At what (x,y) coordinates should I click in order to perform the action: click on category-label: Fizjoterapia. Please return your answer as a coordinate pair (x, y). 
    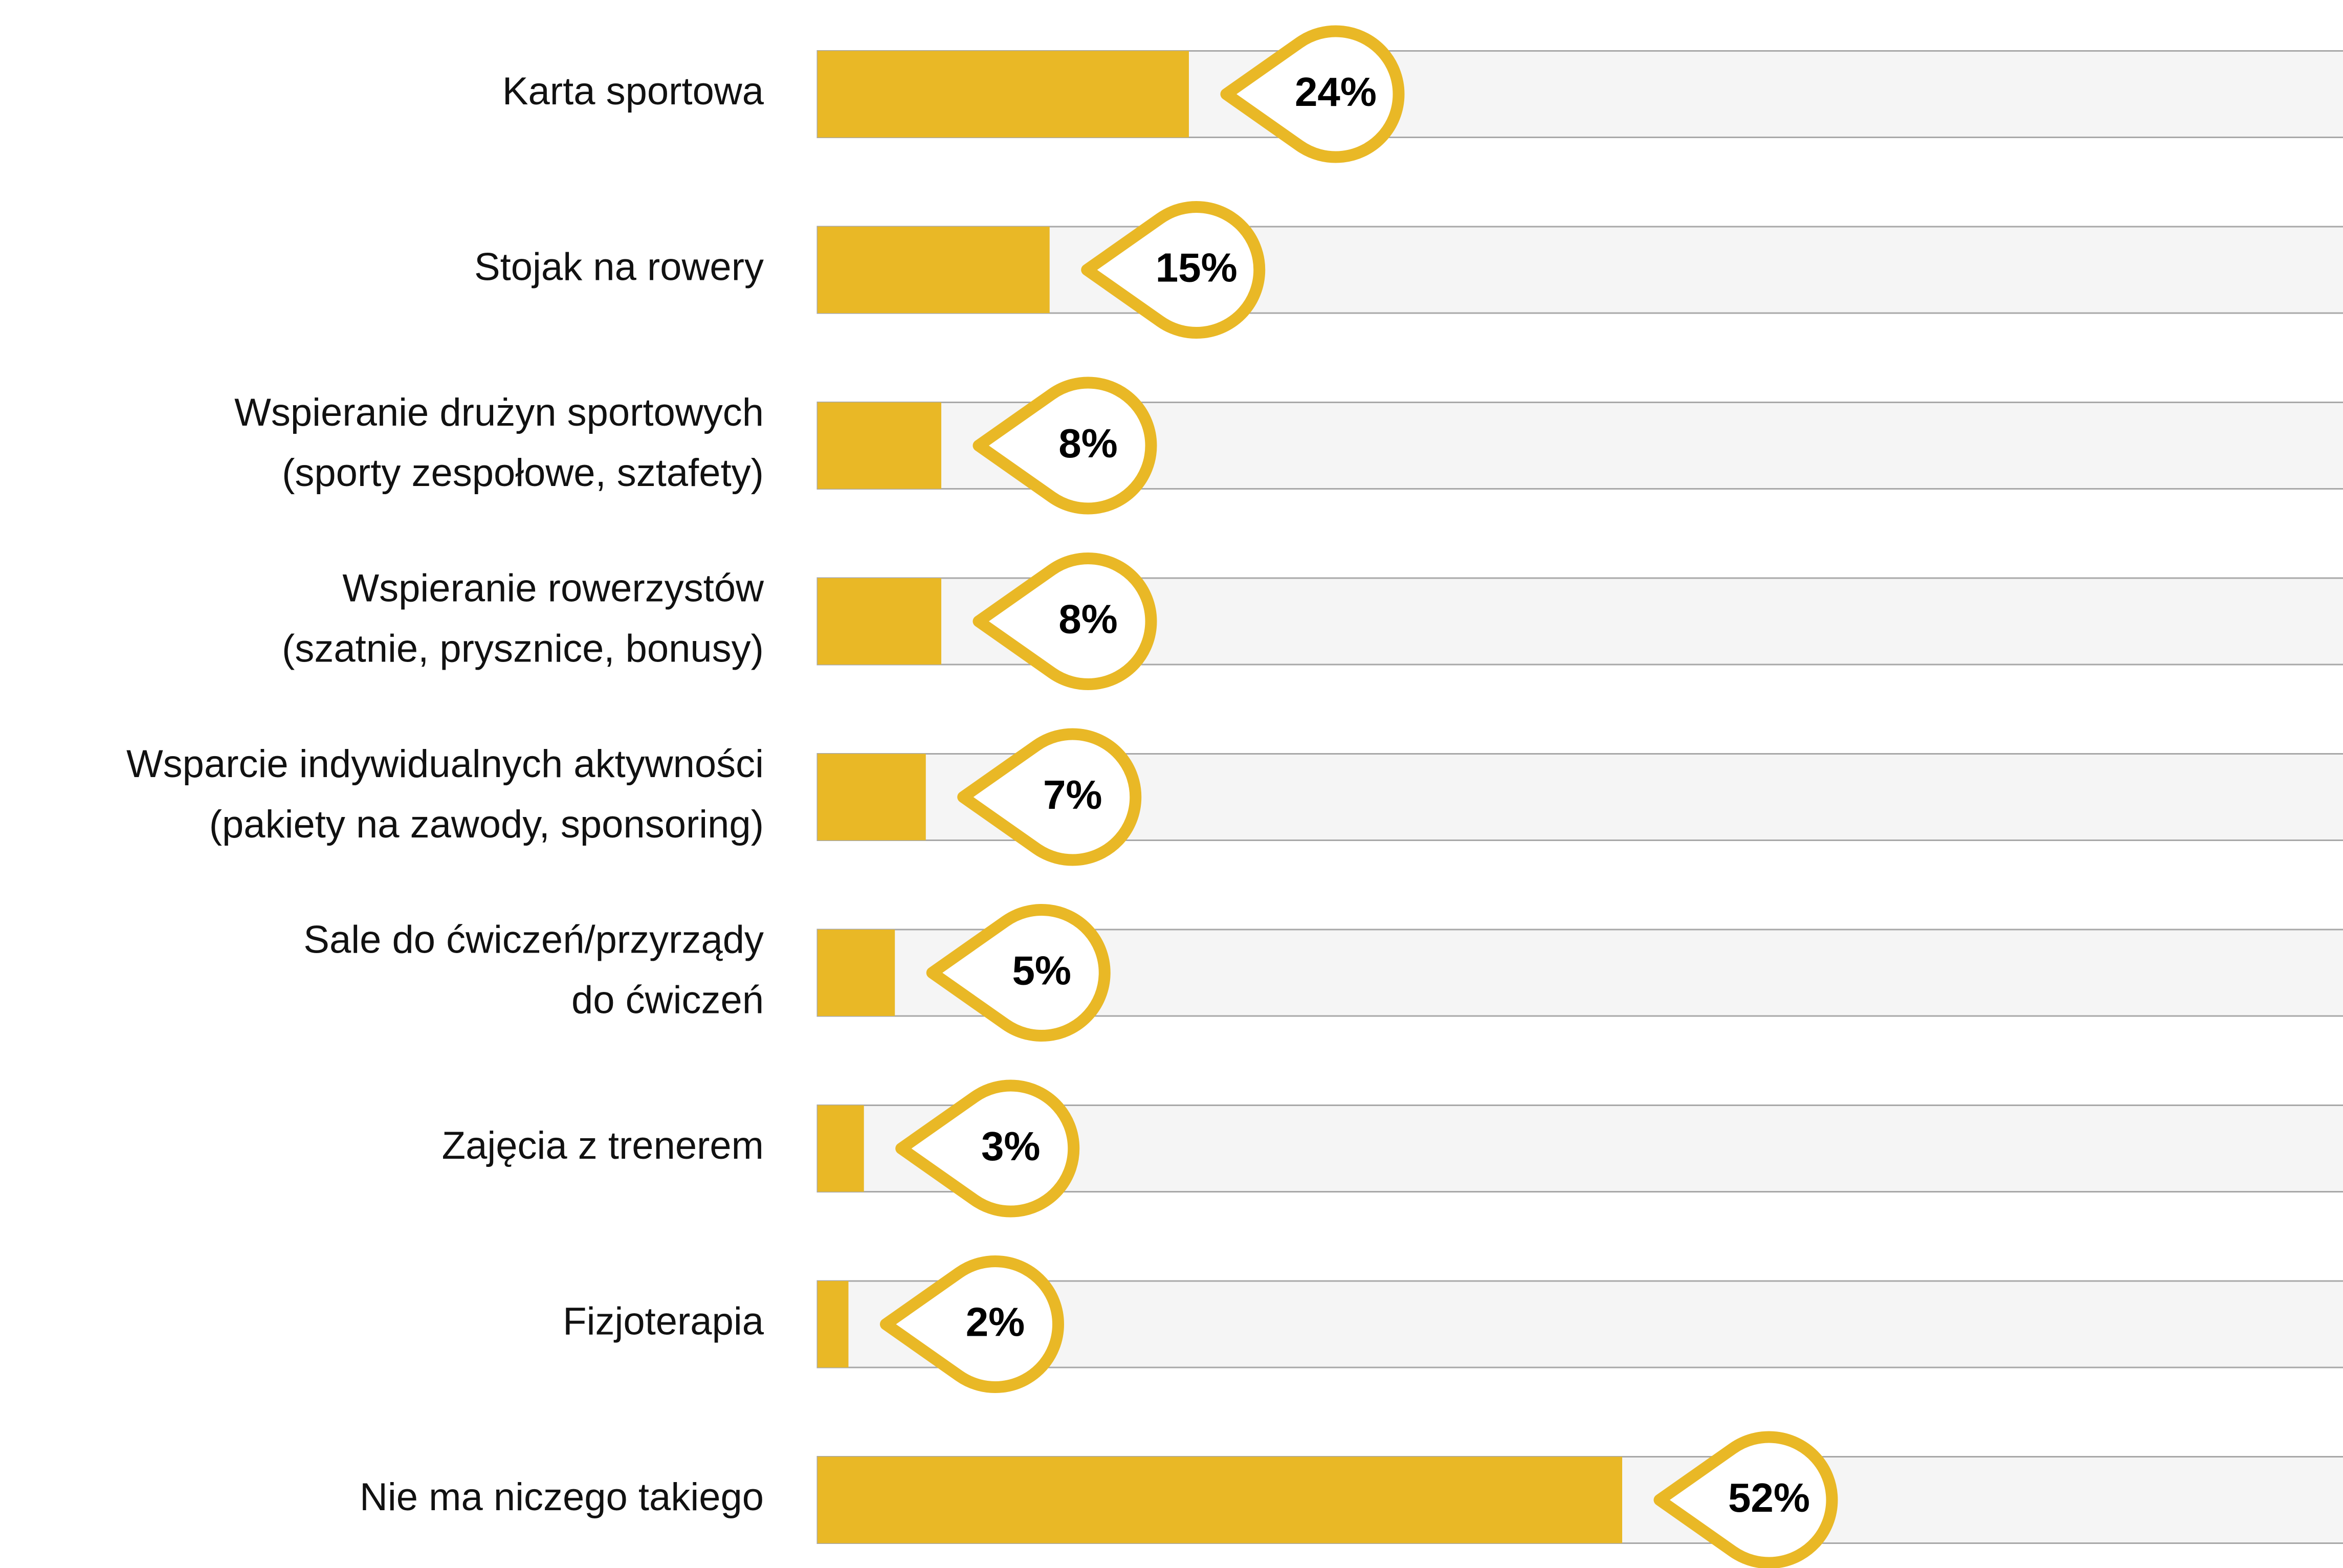
    Looking at the image, I should click on (663, 1321).